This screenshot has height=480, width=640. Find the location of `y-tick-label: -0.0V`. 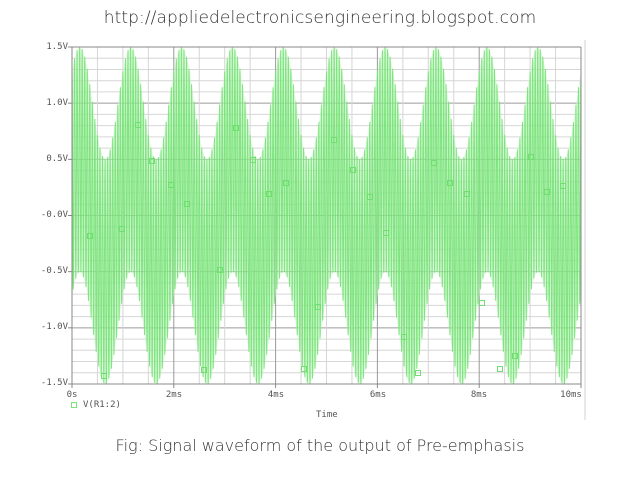

y-tick-label: -0.0V is located at coordinates (54, 215).